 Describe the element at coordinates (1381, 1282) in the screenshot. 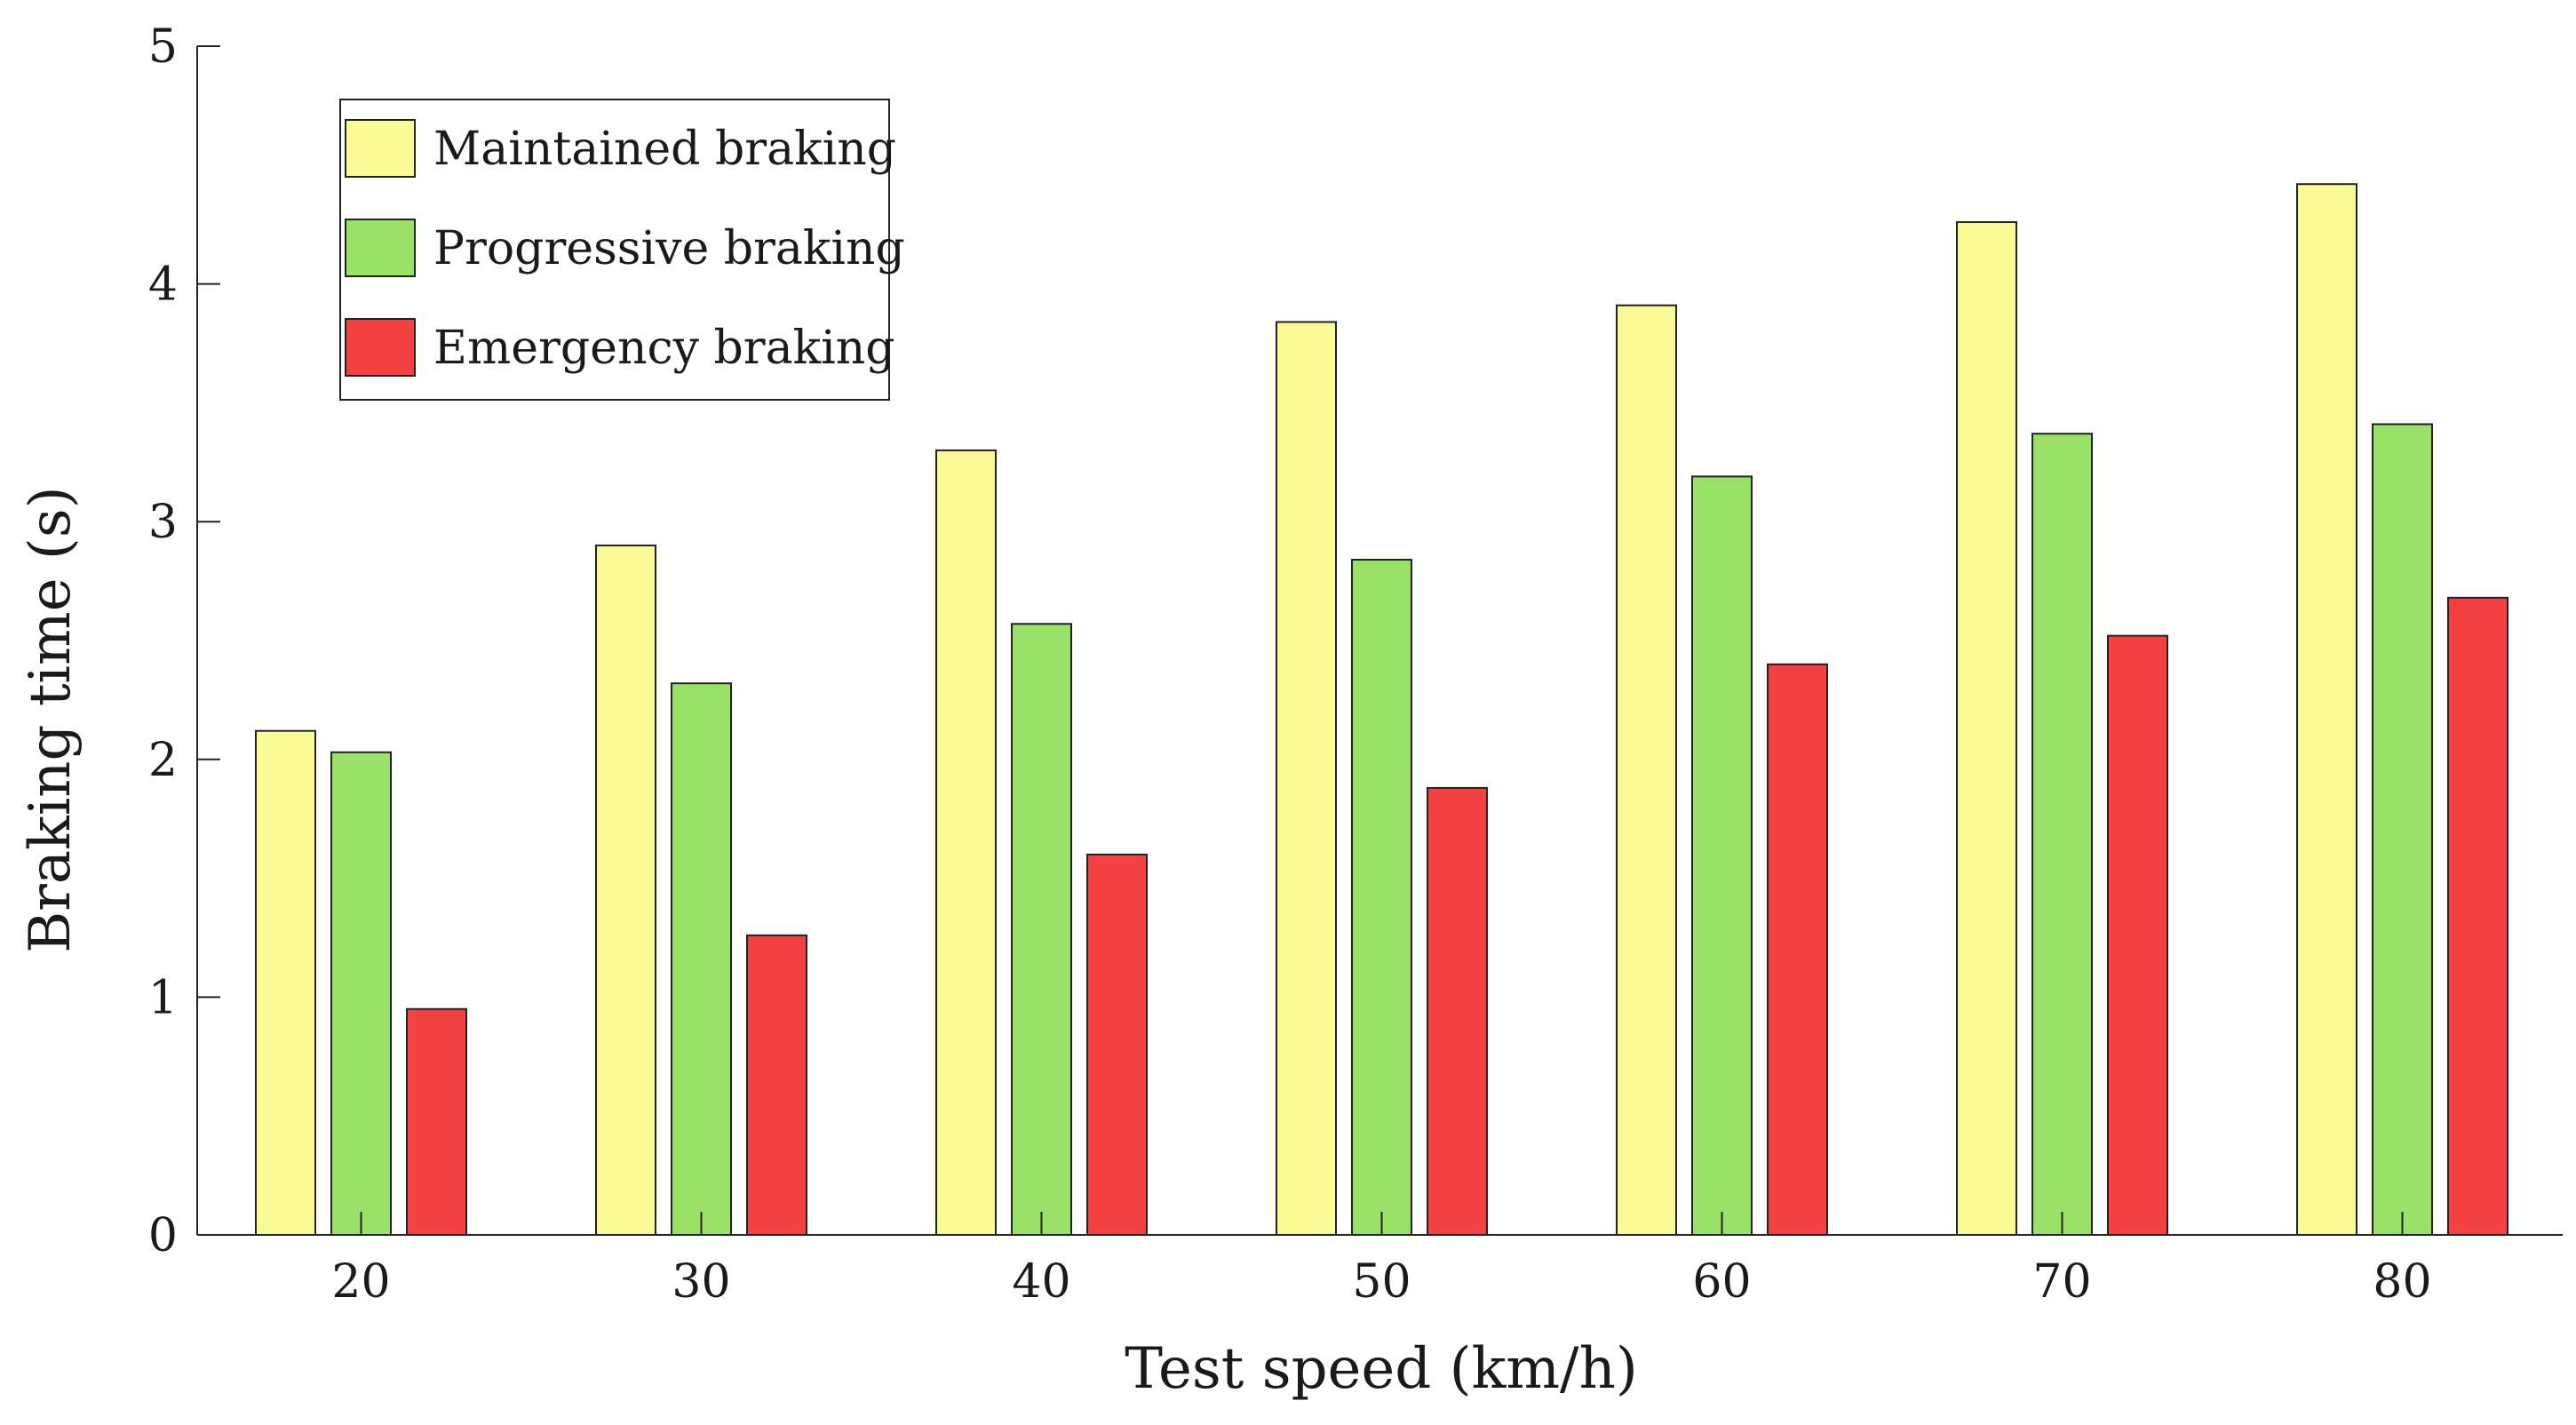

I see `x-tick-label: 50` at that location.